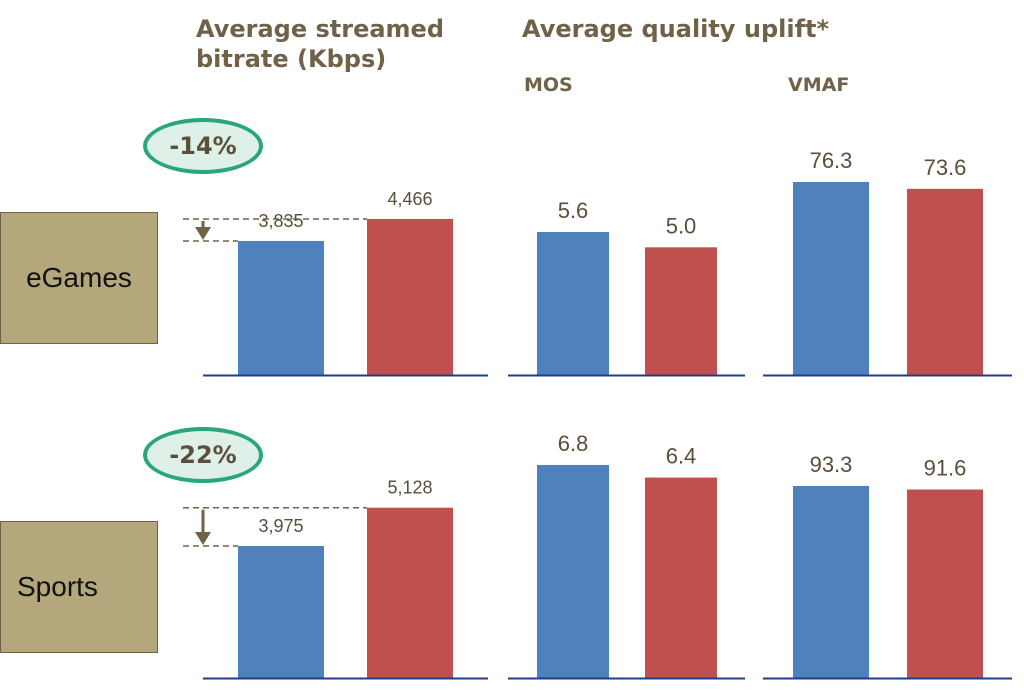 This screenshot has width=1024, height=696. Describe the element at coordinates (280, 526) in the screenshot. I see `data-label: 3,975` at that location.